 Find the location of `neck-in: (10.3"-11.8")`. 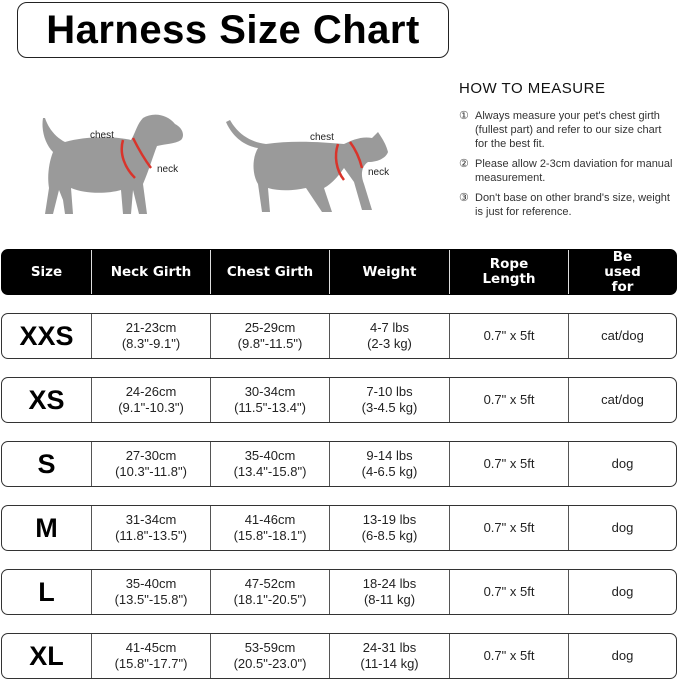

neck-in: (10.3"-11.8") is located at coordinates (151, 471).